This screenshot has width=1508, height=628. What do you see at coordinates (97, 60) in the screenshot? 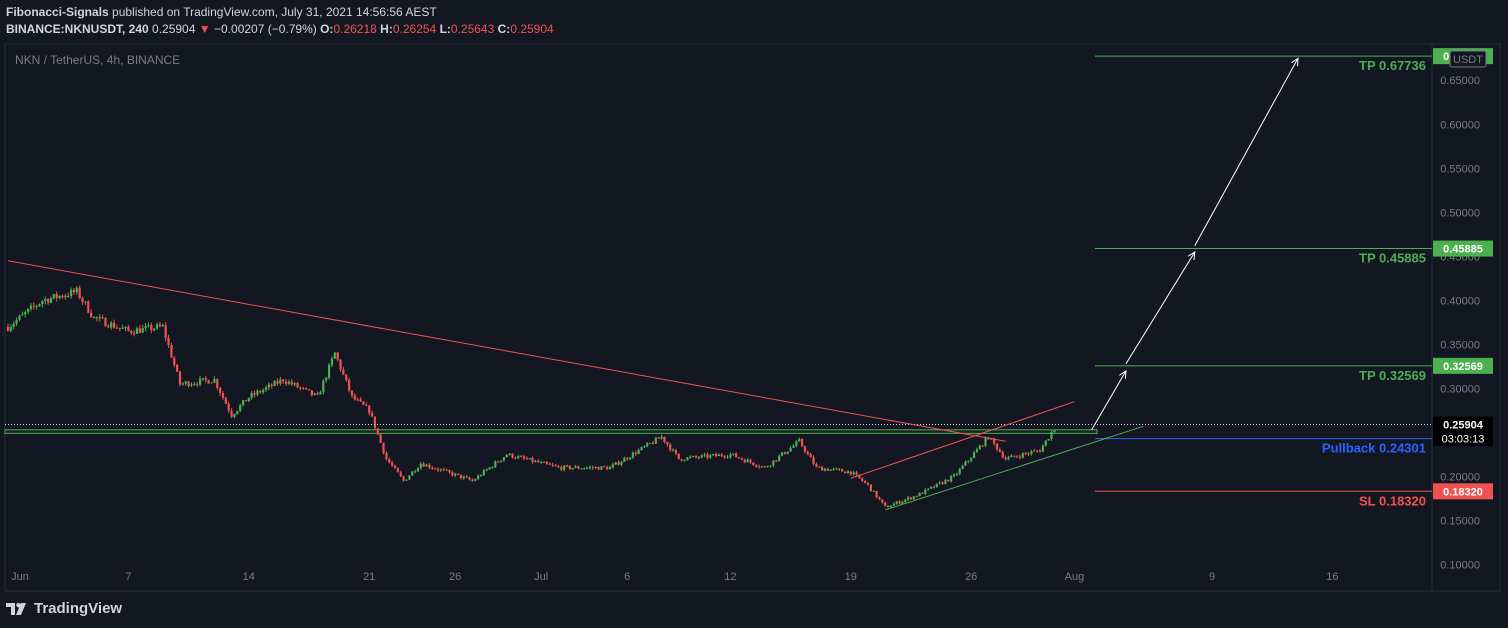
I see `chart-title: NKN / TetherUS, 4h, BINANCE` at bounding box center [97, 60].